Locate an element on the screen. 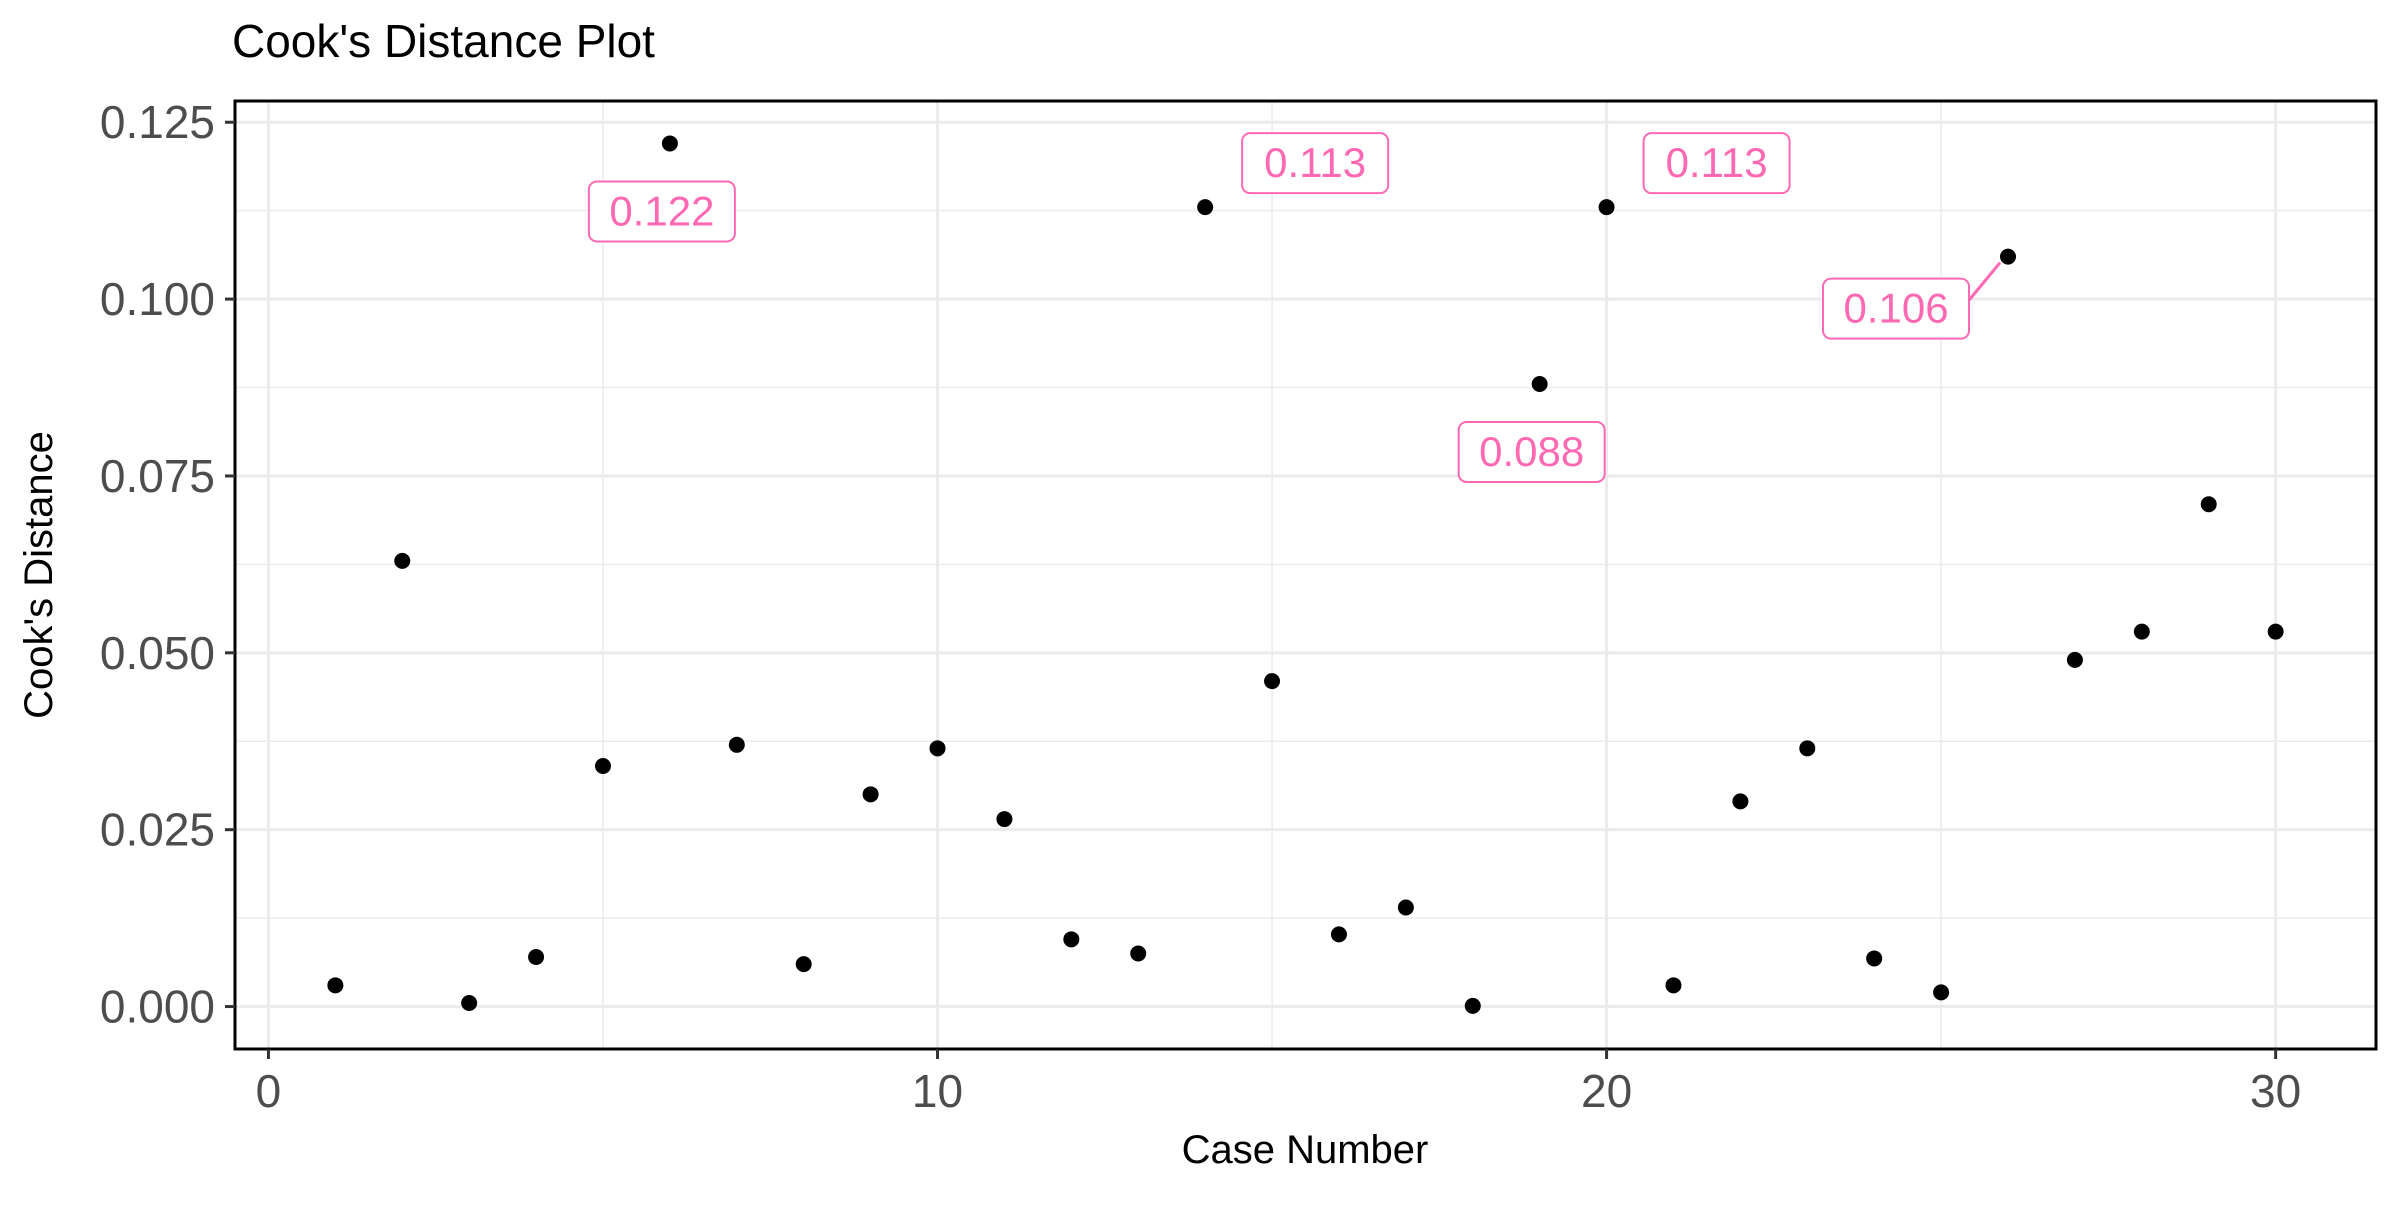  annotation-text: 0.122 is located at coordinates (661, 210).